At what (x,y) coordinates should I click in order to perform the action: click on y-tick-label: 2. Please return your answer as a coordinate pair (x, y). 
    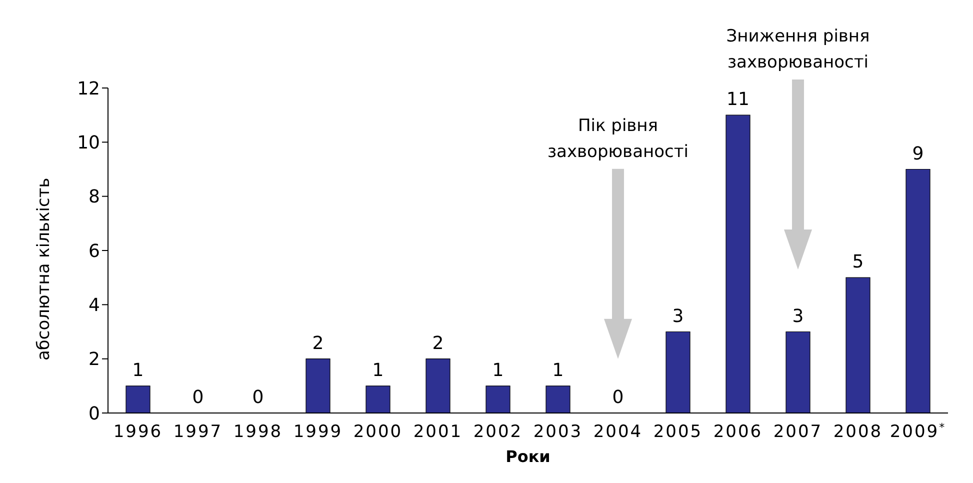
    Looking at the image, I should click on (94, 359).